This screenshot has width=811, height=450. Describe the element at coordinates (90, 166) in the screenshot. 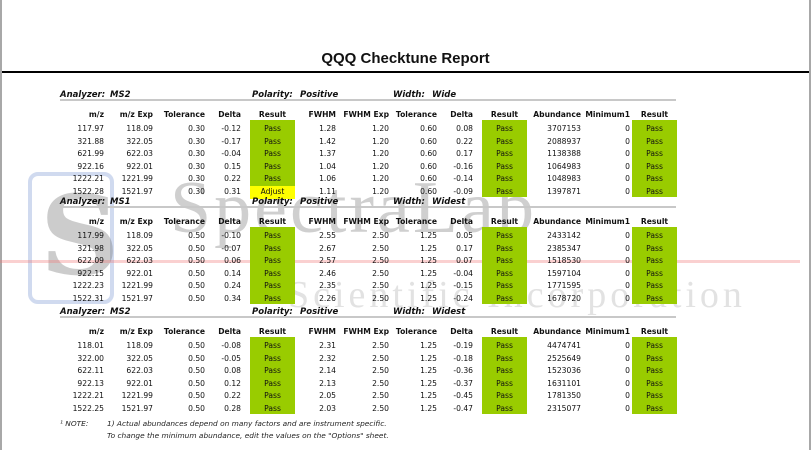

I see `cell-mz: 922.16` at that location.